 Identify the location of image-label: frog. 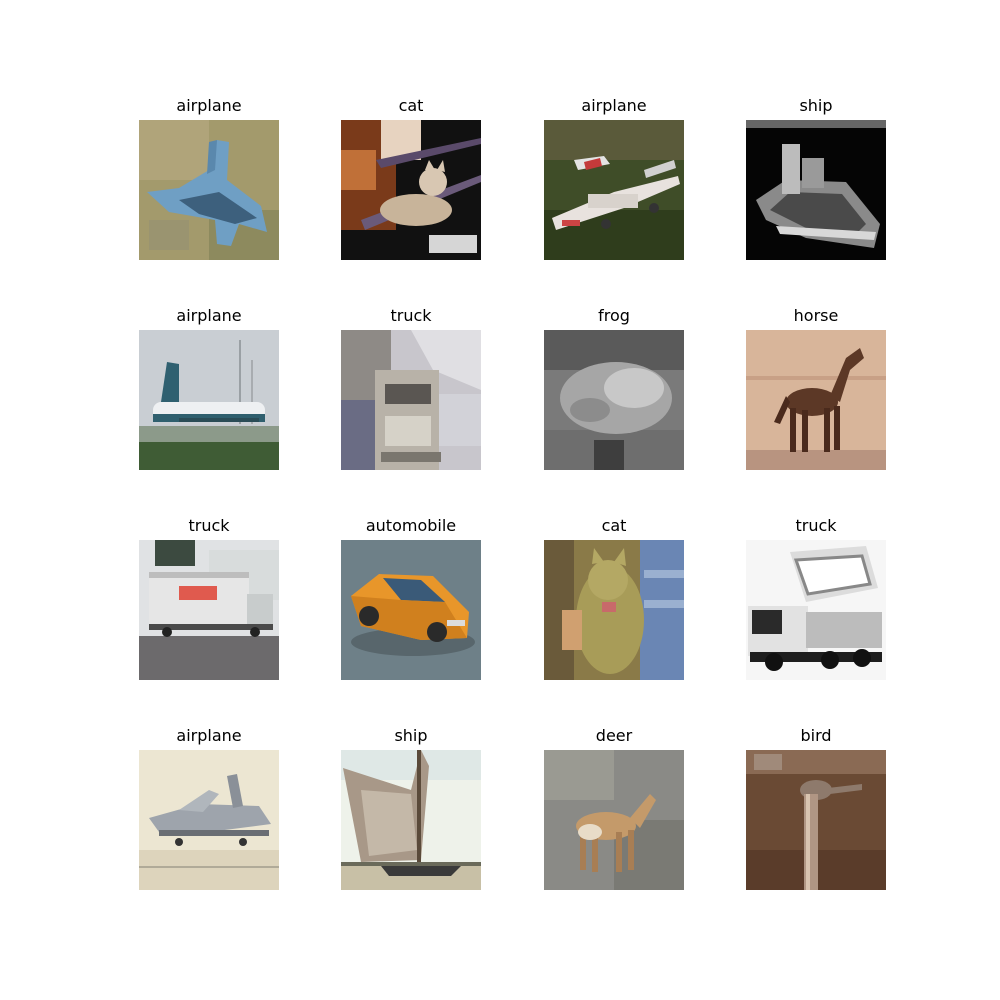
(614, 315).